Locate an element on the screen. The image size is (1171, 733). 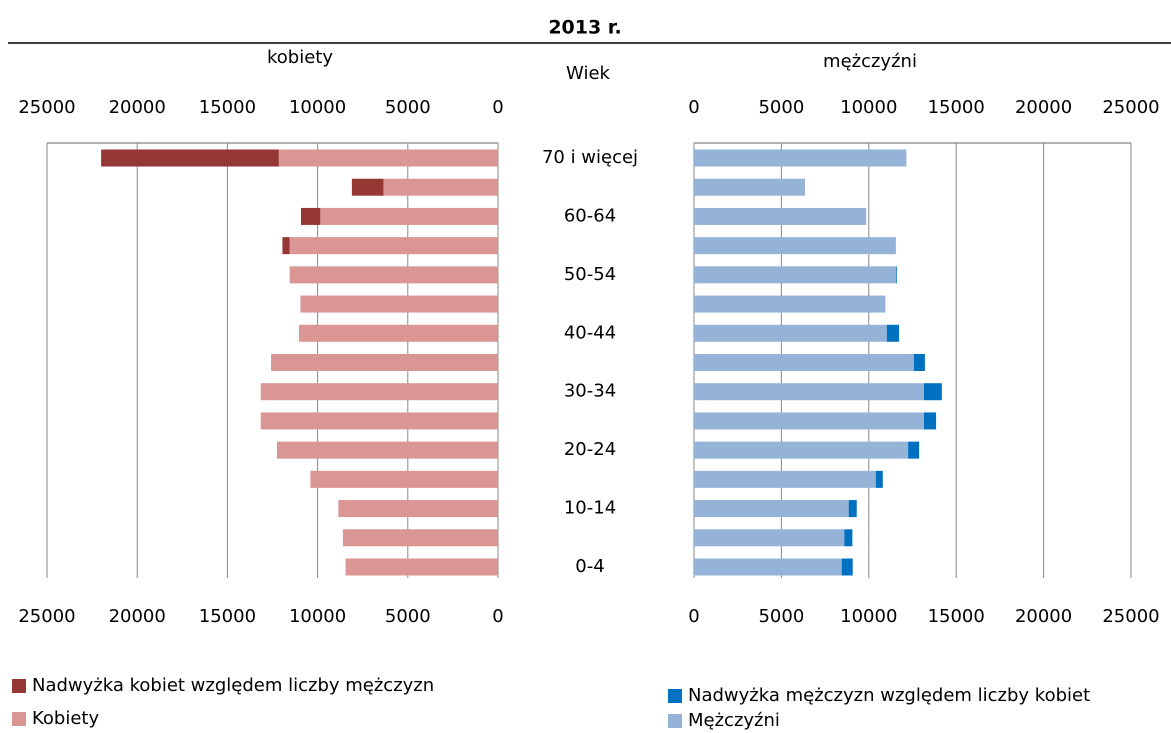
left-label: kobiety is located at coordinates (300, 57).